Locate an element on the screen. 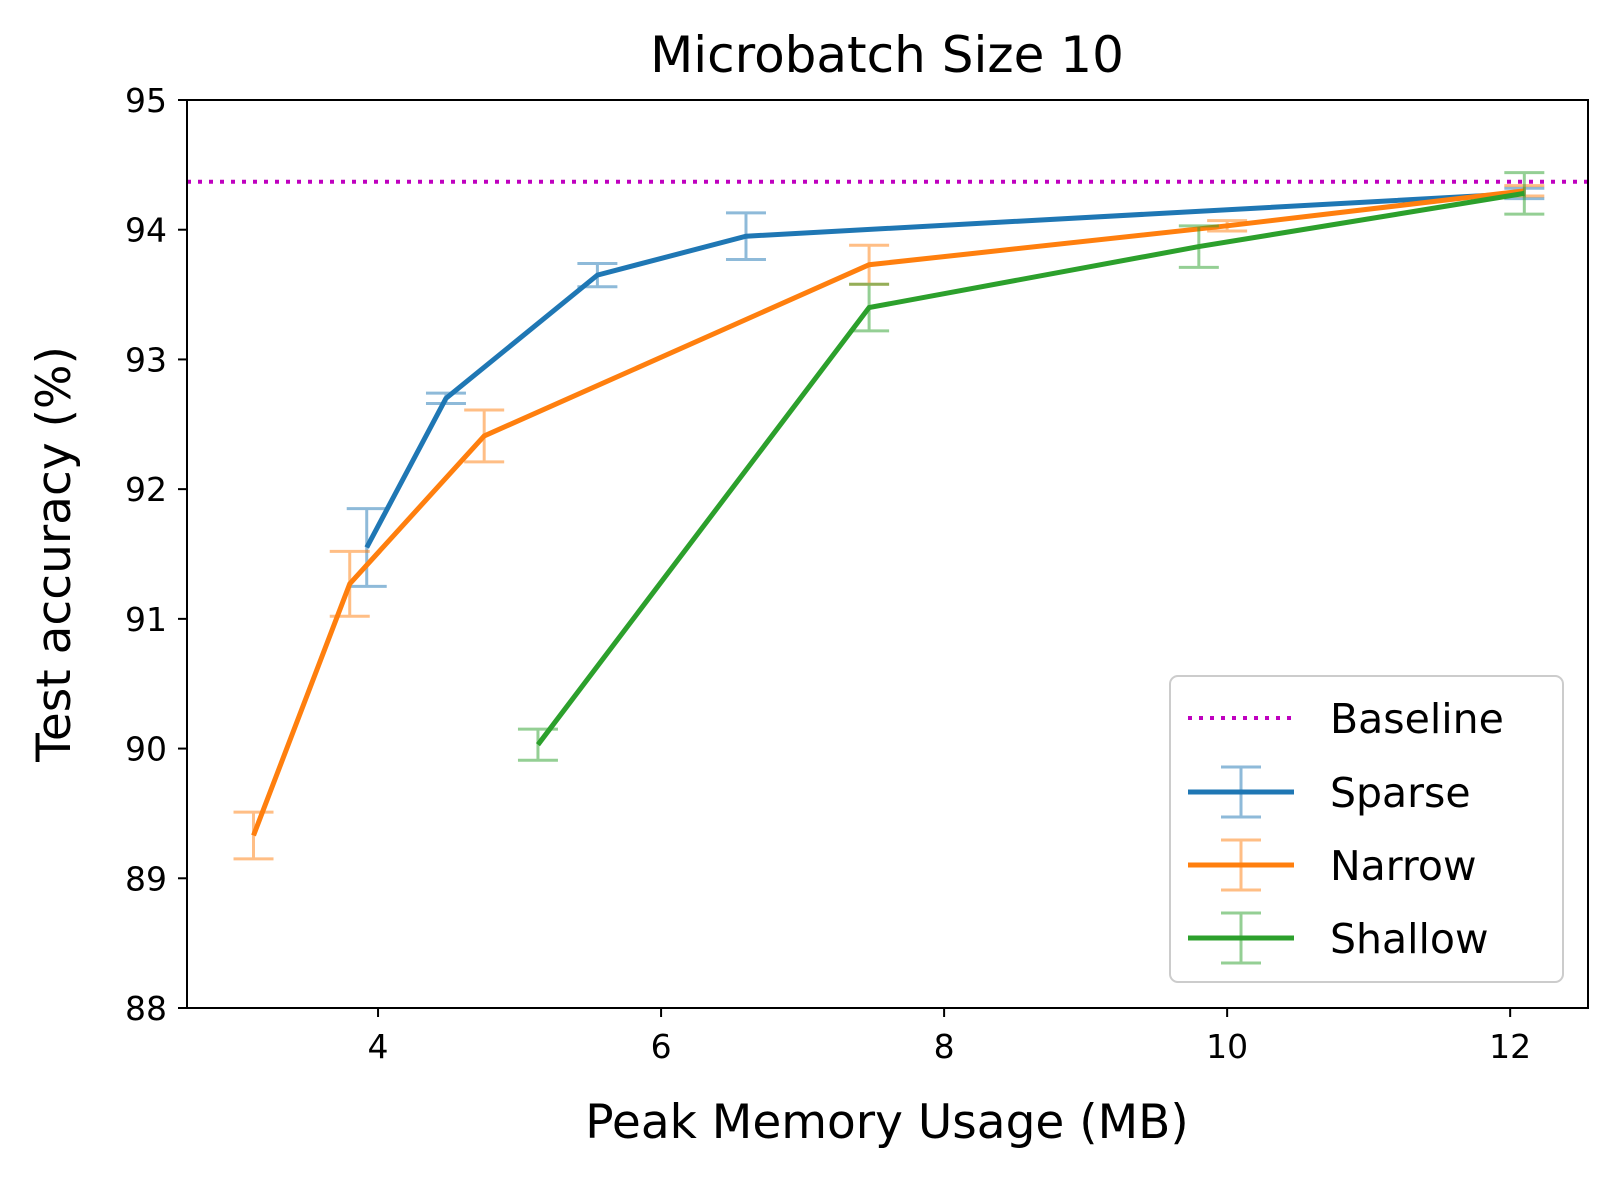 The width and height of the screenshot is (1614, 1178). legend-sparse-label: Sparse is located at coordinates (1400, 793).